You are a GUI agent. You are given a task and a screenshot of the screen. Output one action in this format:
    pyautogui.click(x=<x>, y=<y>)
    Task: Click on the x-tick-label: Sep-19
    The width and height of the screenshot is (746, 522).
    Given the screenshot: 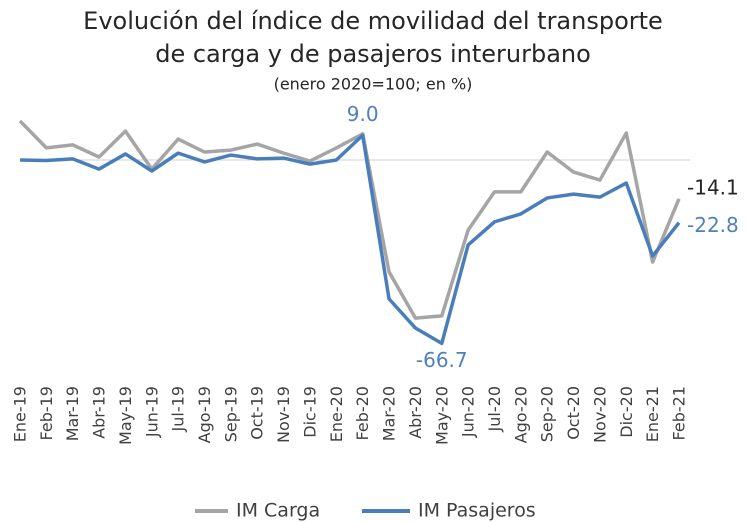 What is the action you would take?
    pyautogui.click(x=230, y=414)
    